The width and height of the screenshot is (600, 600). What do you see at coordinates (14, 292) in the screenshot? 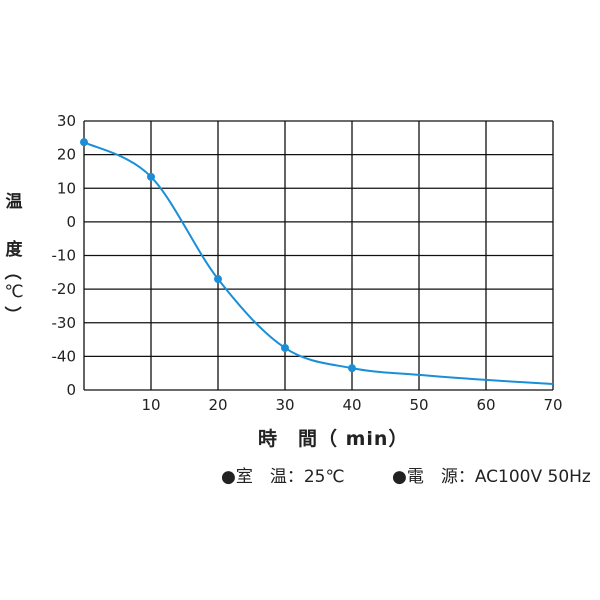
I see `y-axis-label-4: ℃` at bounding box center [14, 292].